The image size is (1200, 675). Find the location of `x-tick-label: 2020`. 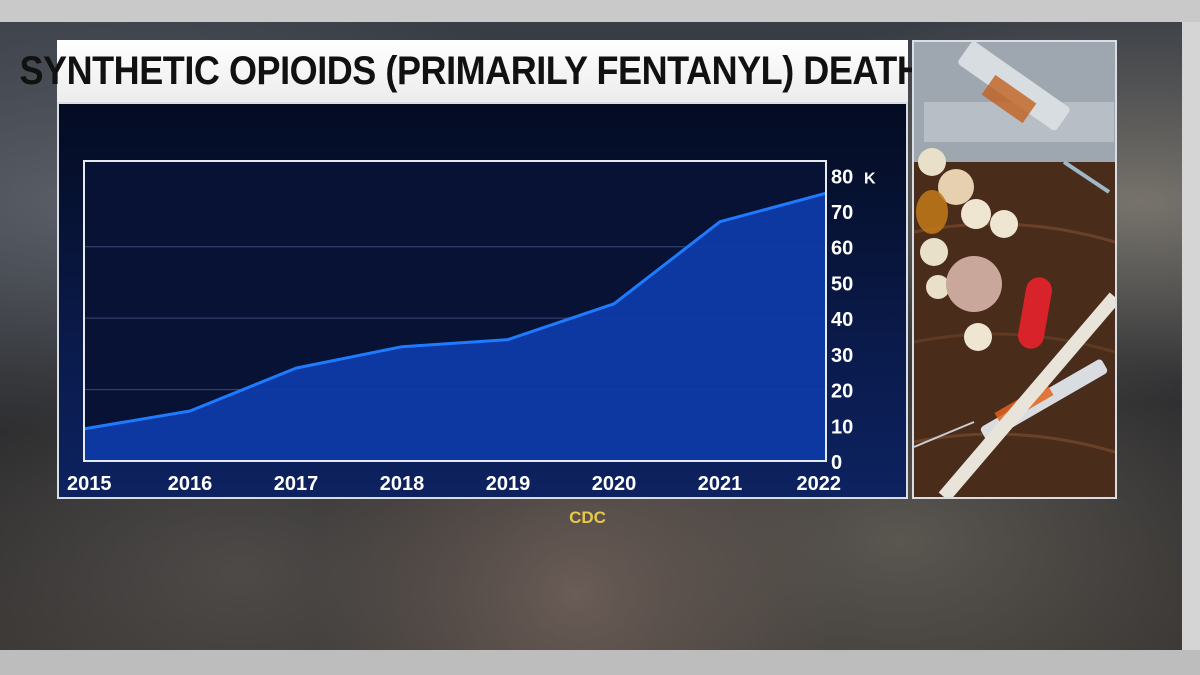

x-tick-label: 2020 is located at coordinates (614, 484).